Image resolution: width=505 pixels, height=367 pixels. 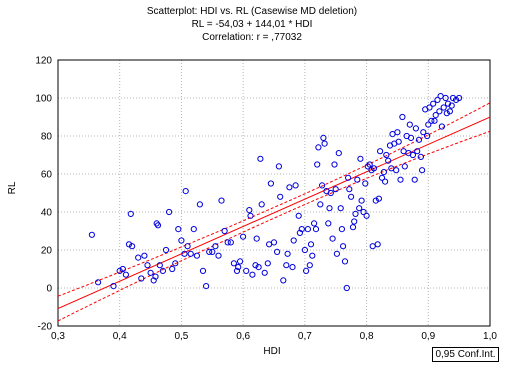 I want to click on y-tick-label: 100, so click(x=43, y=99).